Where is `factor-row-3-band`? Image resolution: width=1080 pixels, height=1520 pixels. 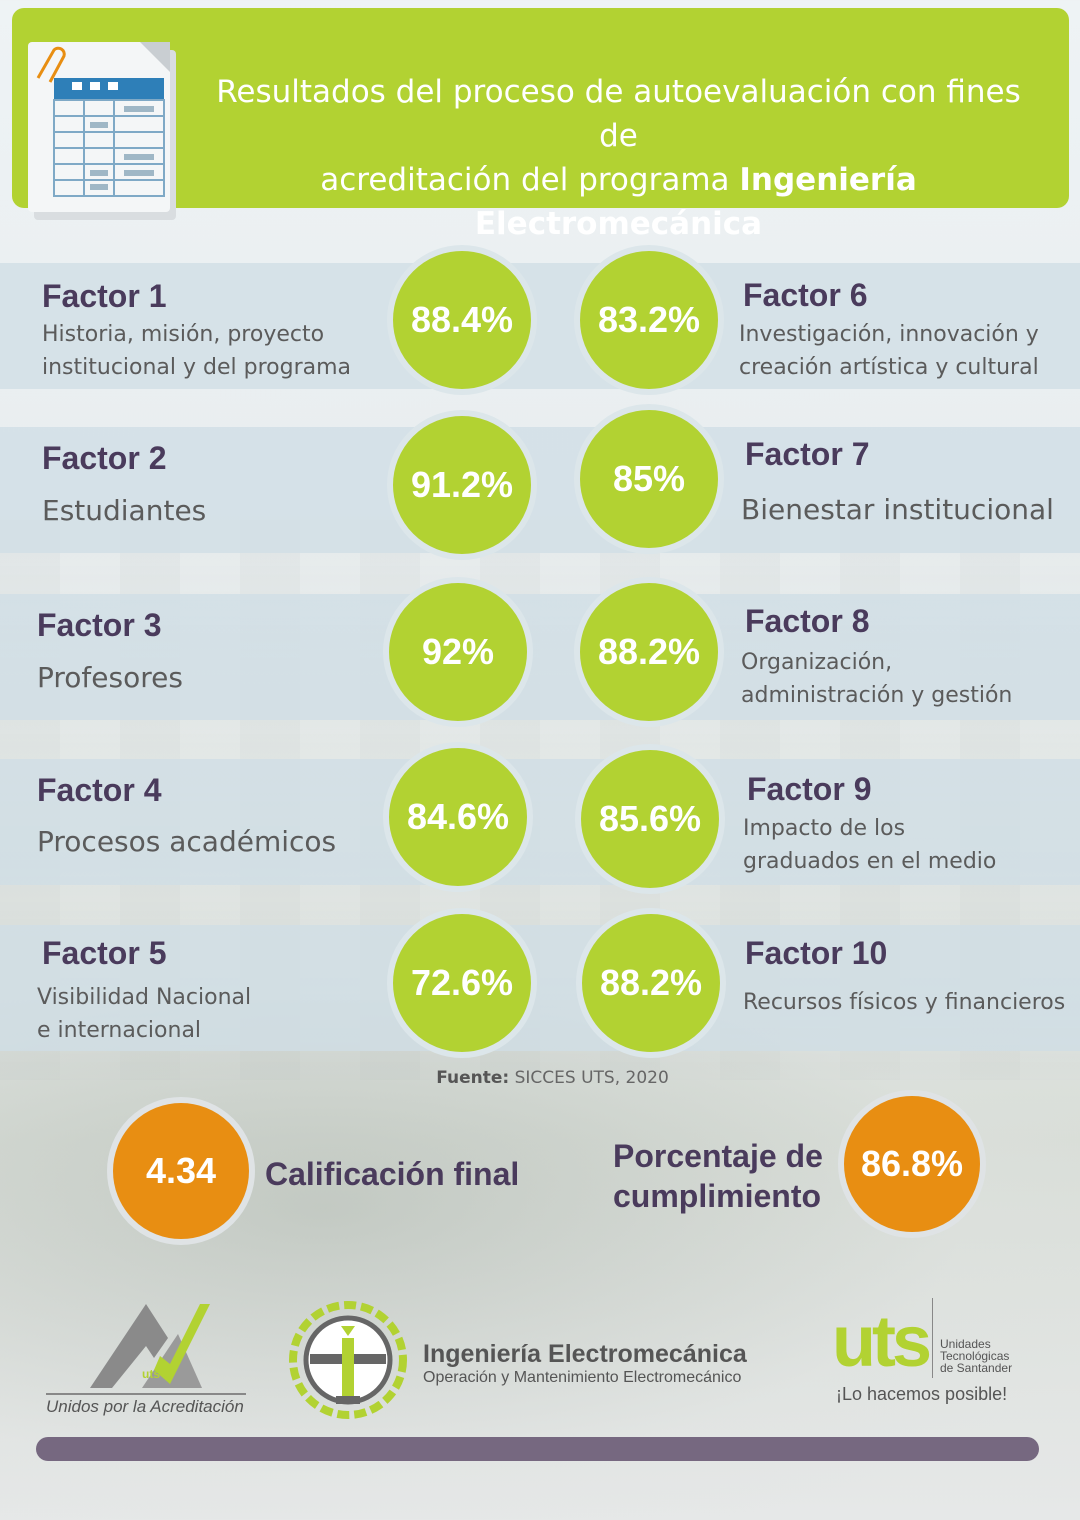
factor-row-3-band is located at coordinates (540, 657).